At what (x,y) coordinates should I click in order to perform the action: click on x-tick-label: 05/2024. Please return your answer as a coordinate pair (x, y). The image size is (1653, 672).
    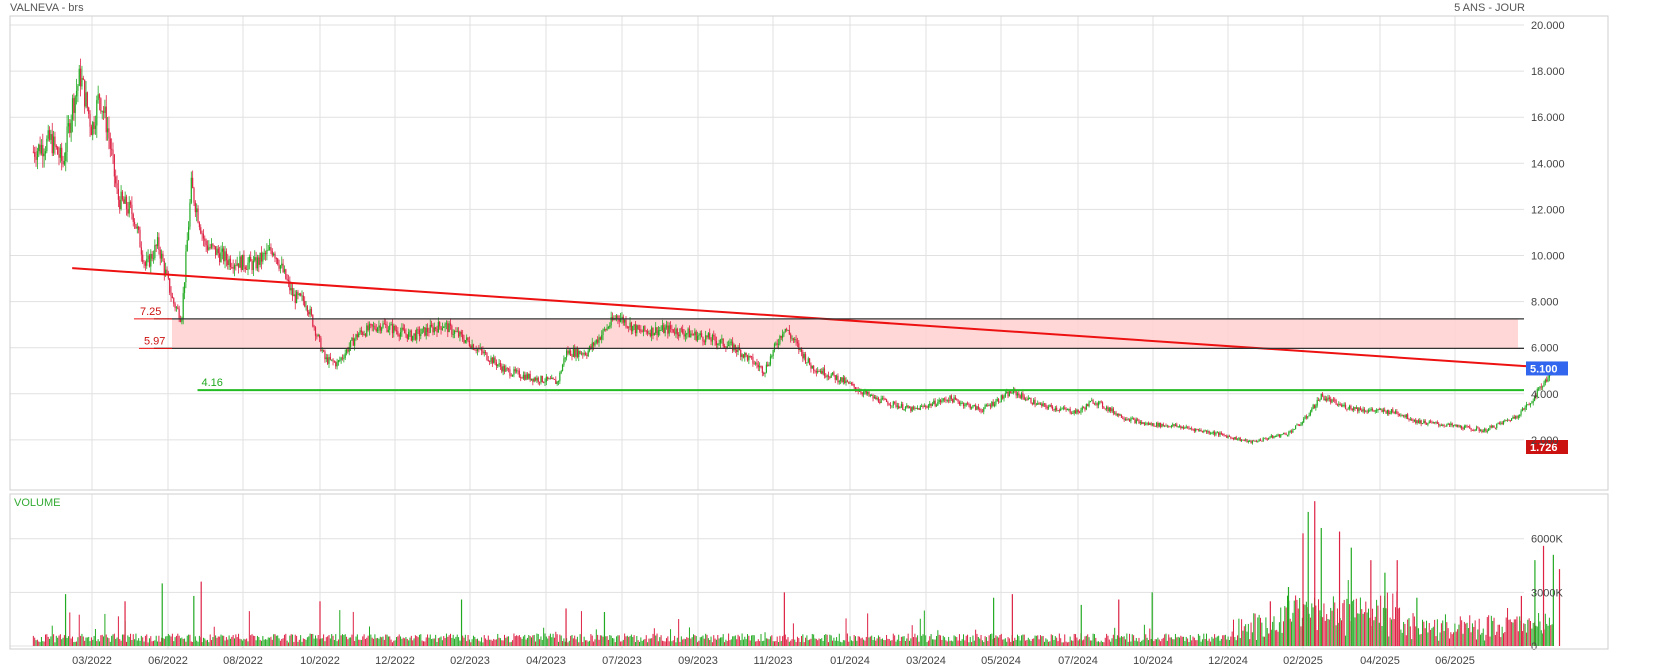
    Looking at the image, I should click on (1001, 661).